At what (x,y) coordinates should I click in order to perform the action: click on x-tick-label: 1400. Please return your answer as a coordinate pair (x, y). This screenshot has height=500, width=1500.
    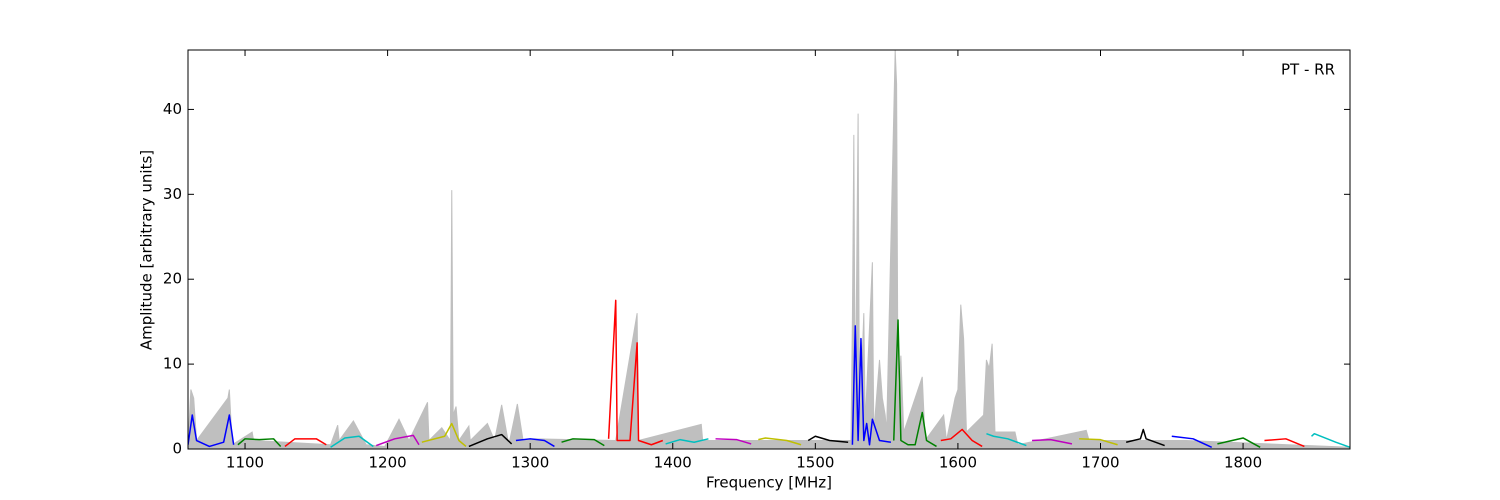
    Looking at the image, I should click on (673, 463).